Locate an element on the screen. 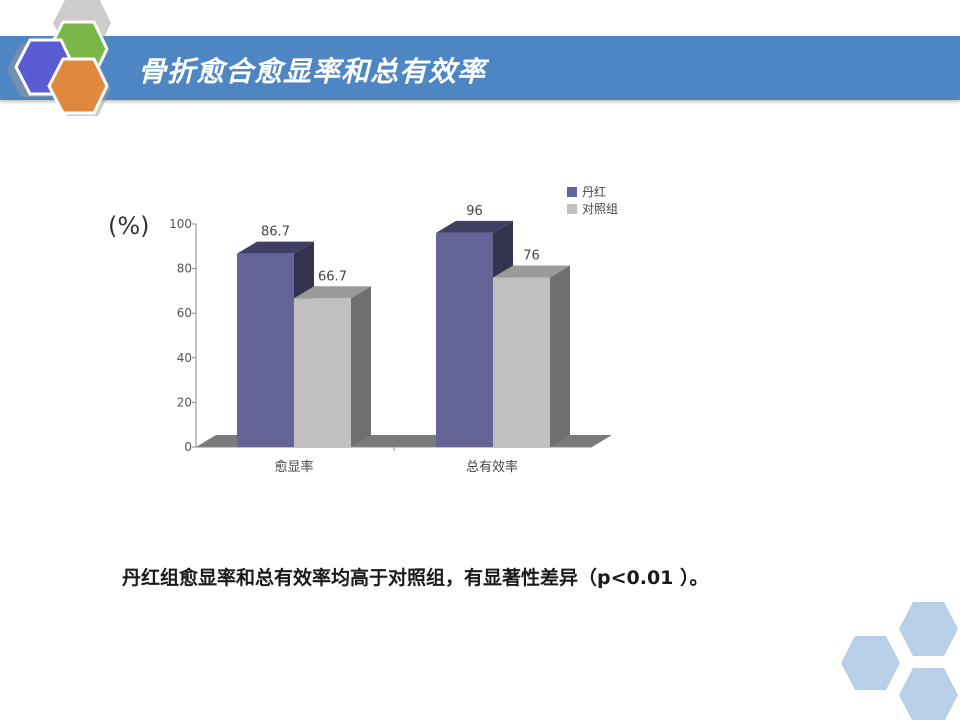 The image size is (960, 720). title-banner is located at coordinates (480, 68).